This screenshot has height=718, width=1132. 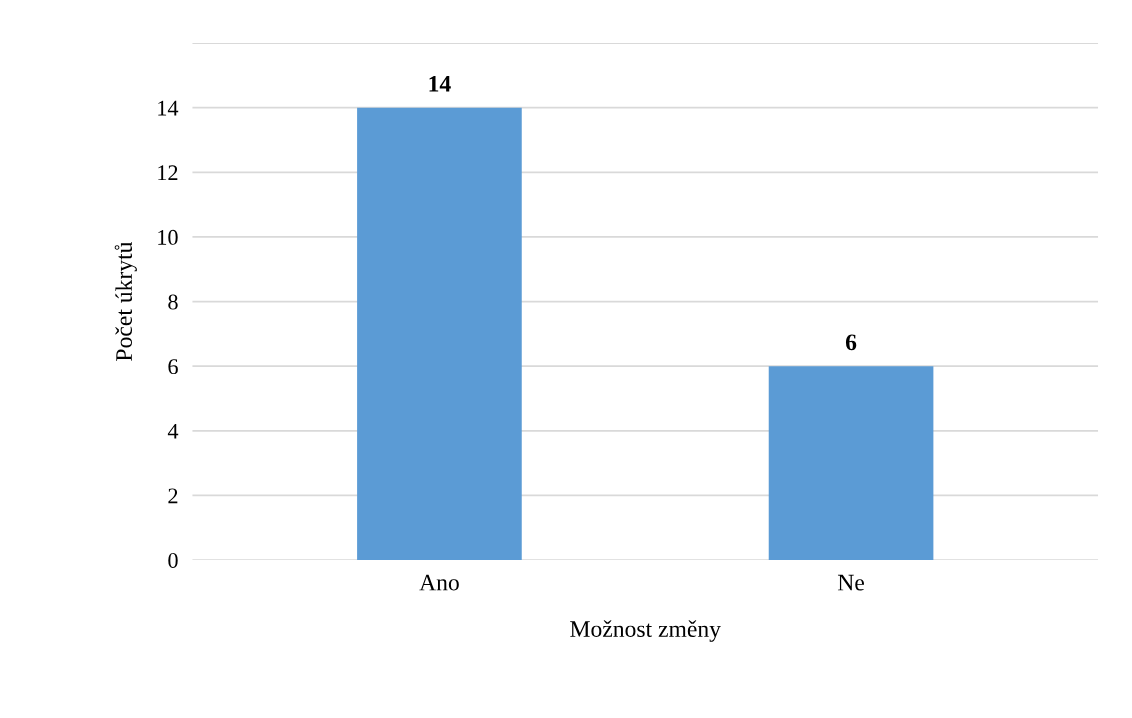 I want to click on y-tick-label: 2, so click(x=173, y=496).